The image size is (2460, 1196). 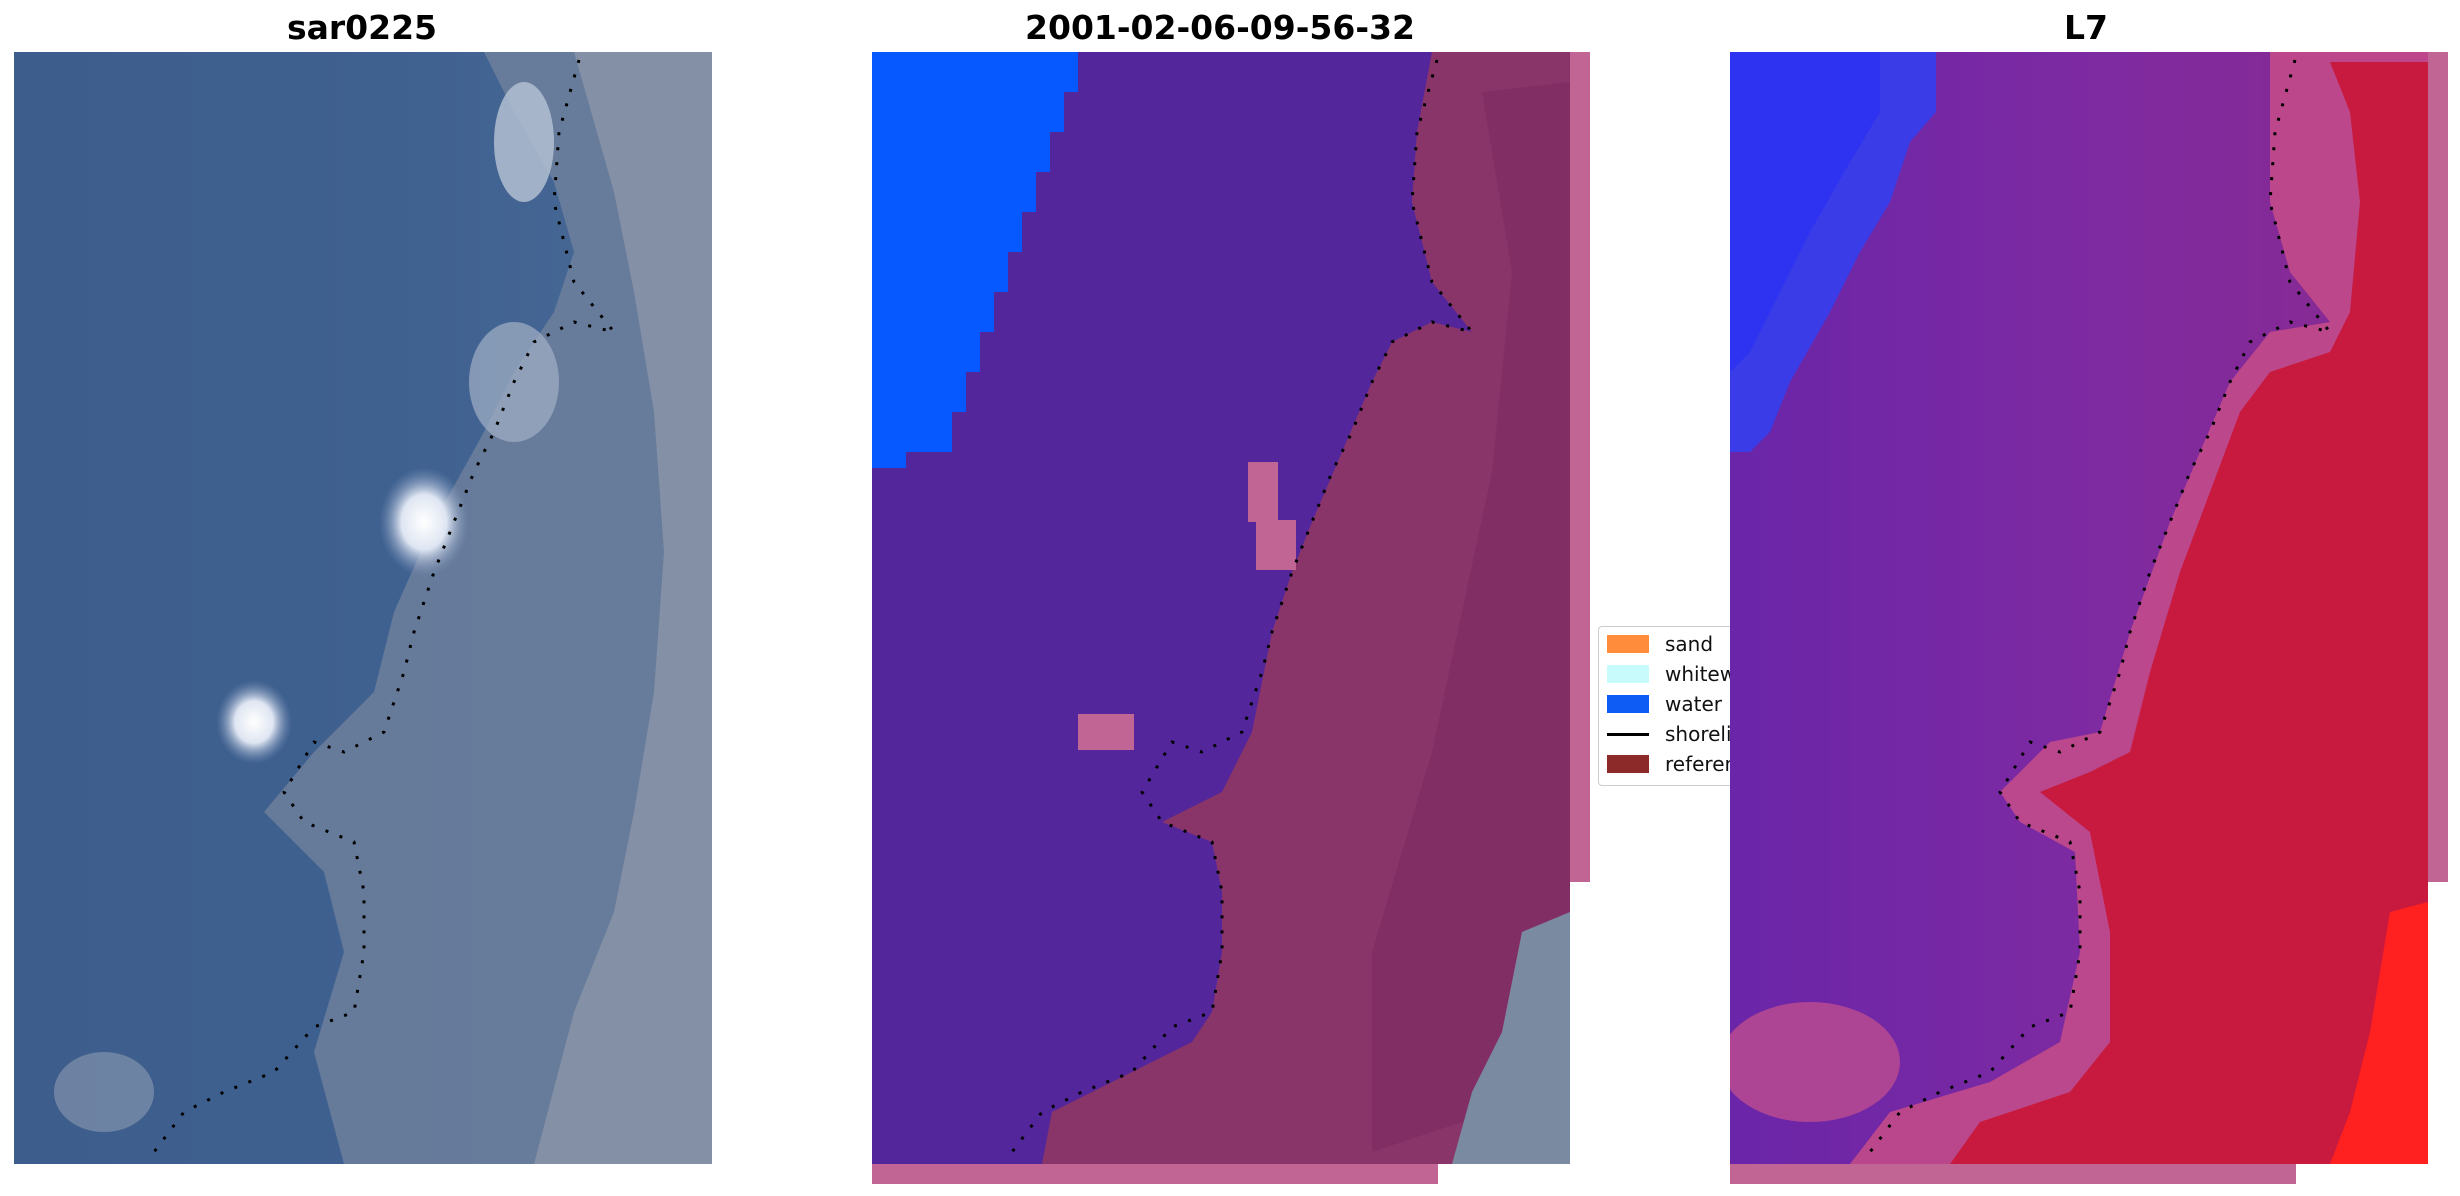 I want to click on legend-swatch-reference, so click(x=1628, y=764).